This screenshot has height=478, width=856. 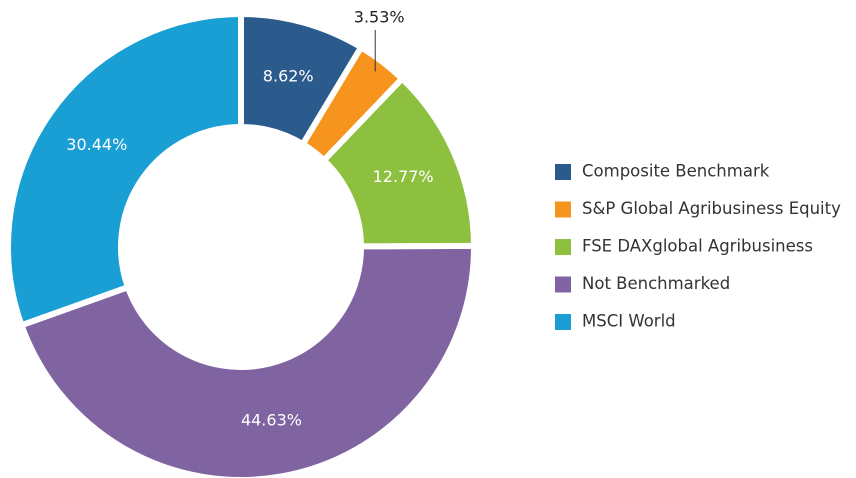 What do you see at coordinates (656, 283) in the screenshot?
I see `legend-label: Not Benchmarked` at bounding box center [656, 283].